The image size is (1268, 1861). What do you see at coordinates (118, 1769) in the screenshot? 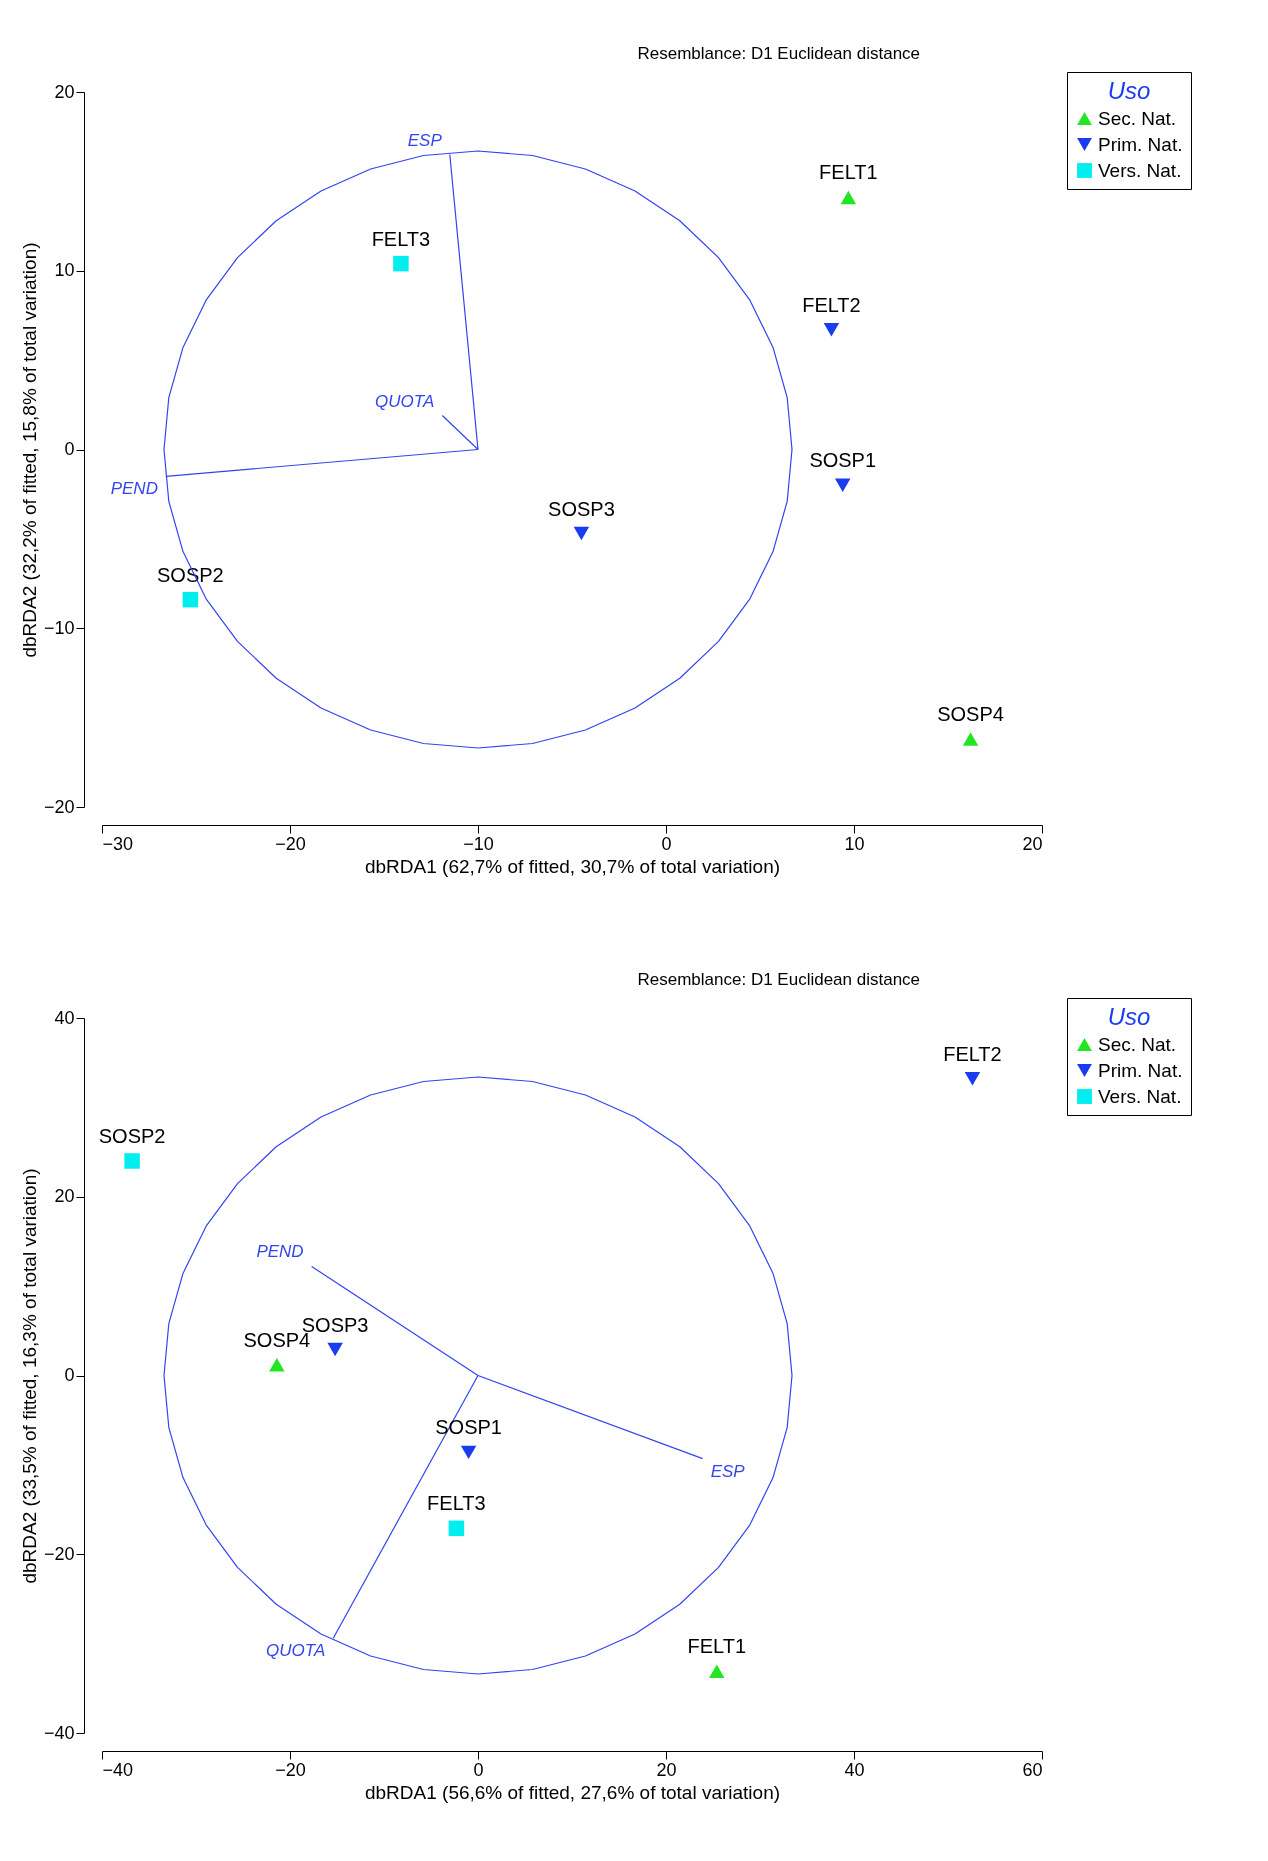
I see `x-tick-label: −40` at bounding box center [118, 1769].